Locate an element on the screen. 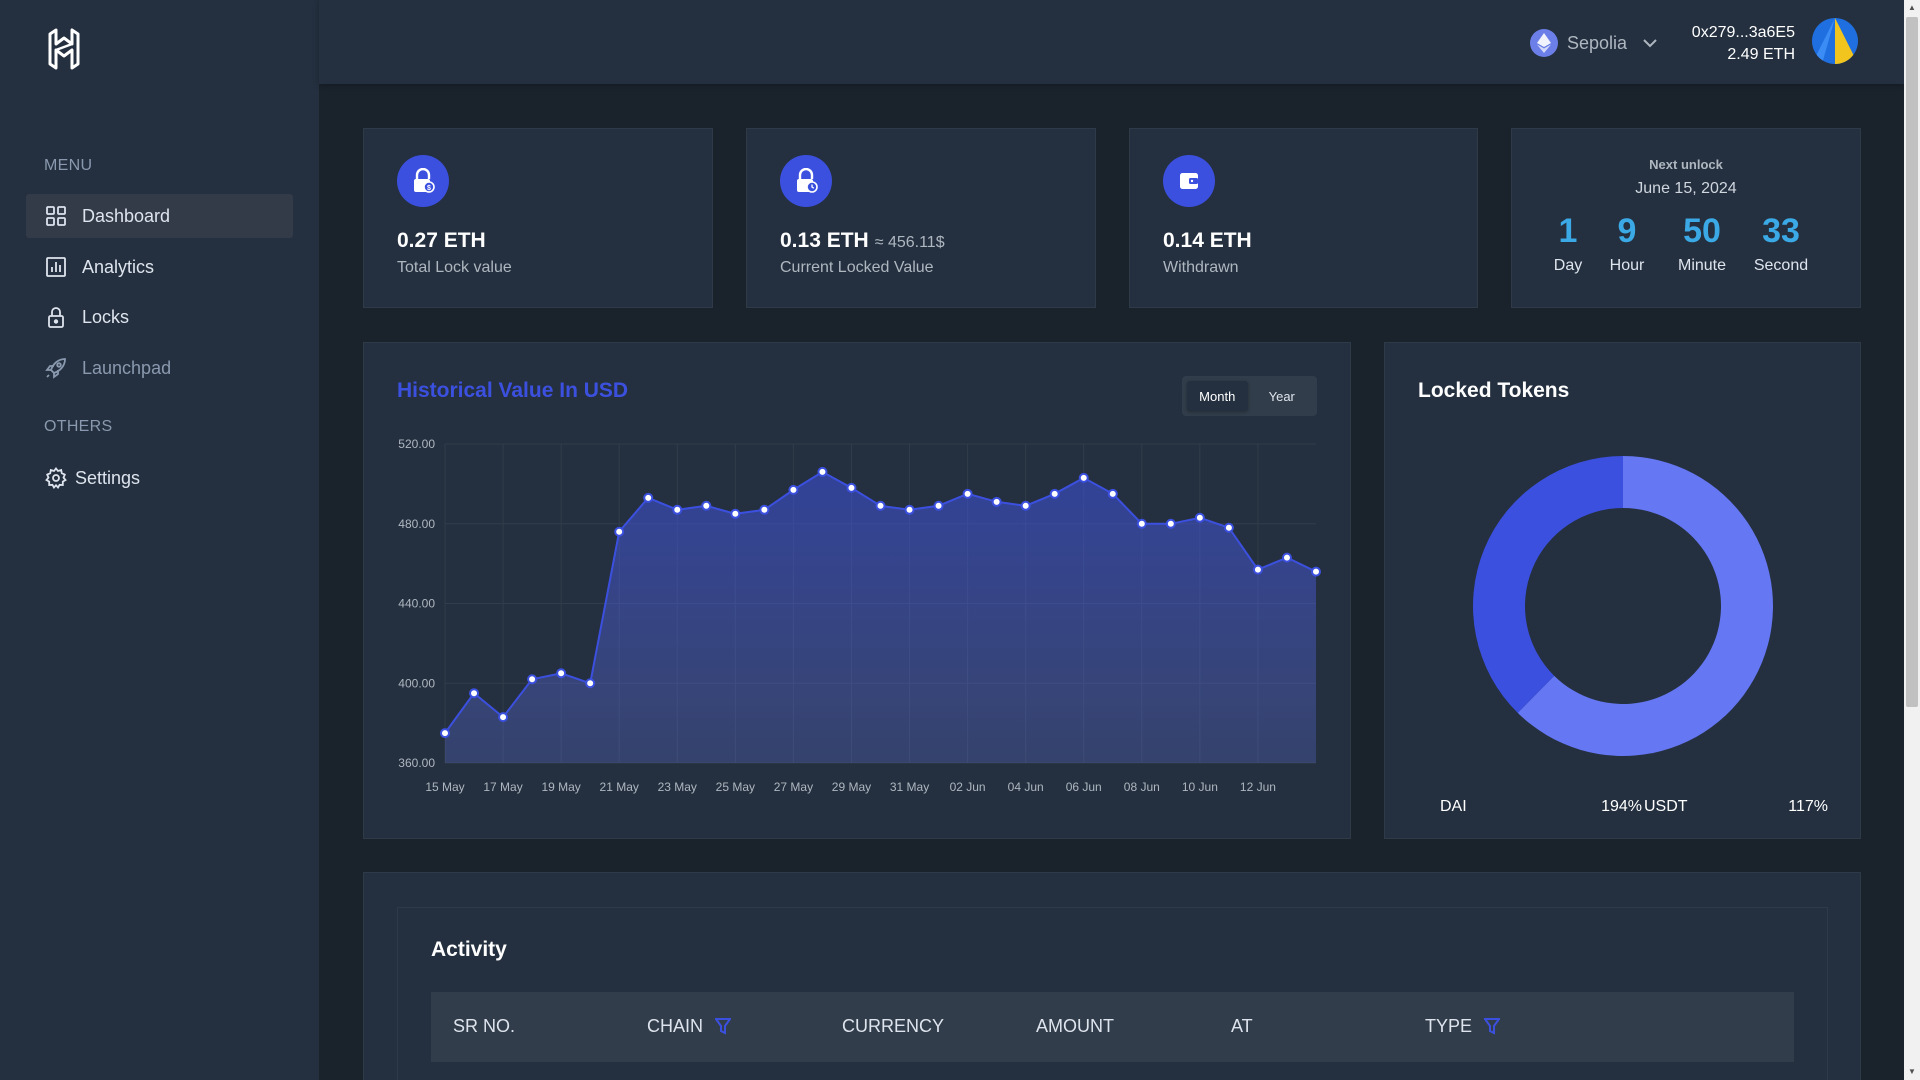  sidebar-item-label: Settings is located at coordinates (108, 477).